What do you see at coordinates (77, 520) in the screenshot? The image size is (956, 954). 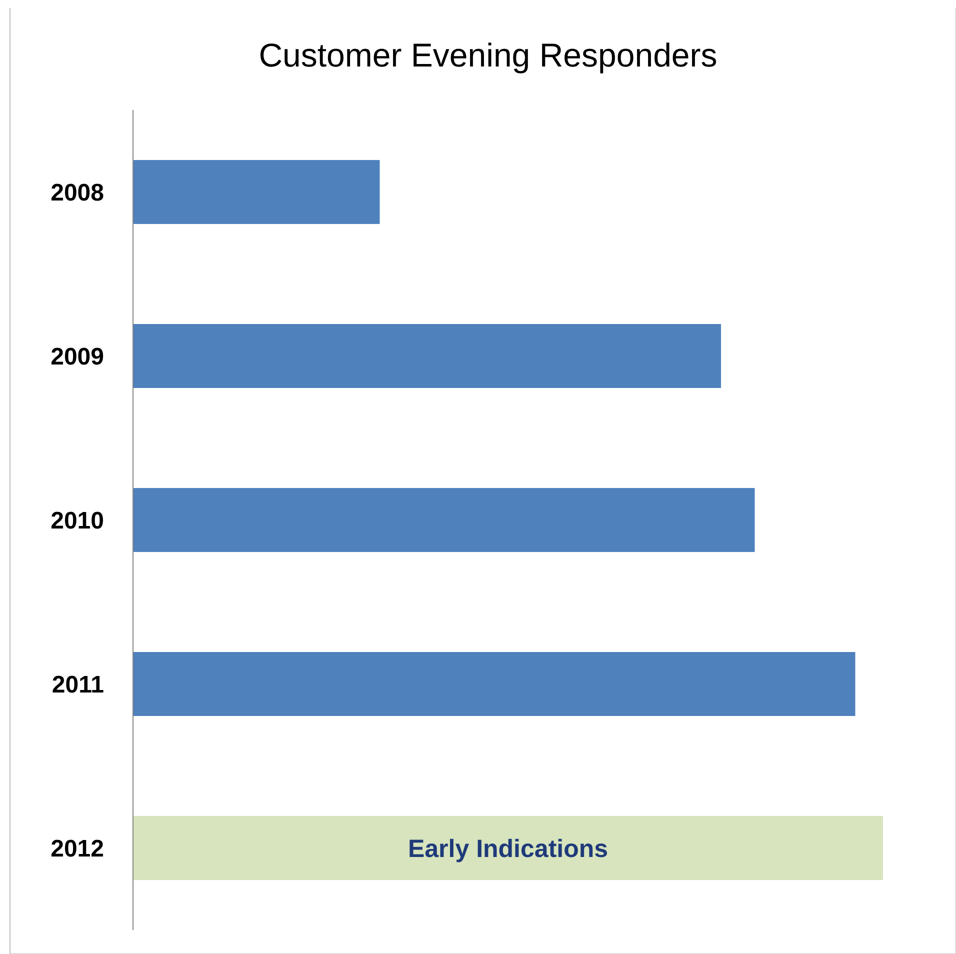 I see `y-tick-label: 2010` at bounding box center [77, 520].